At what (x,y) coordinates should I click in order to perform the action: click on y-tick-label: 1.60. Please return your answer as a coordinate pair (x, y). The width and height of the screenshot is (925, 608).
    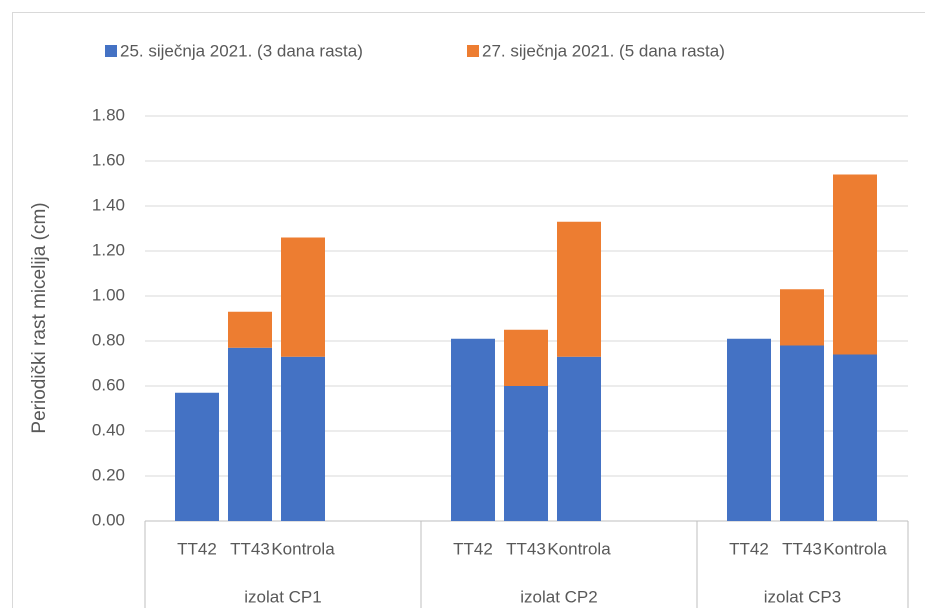
    Looking at the image, I should click on (108, 159).